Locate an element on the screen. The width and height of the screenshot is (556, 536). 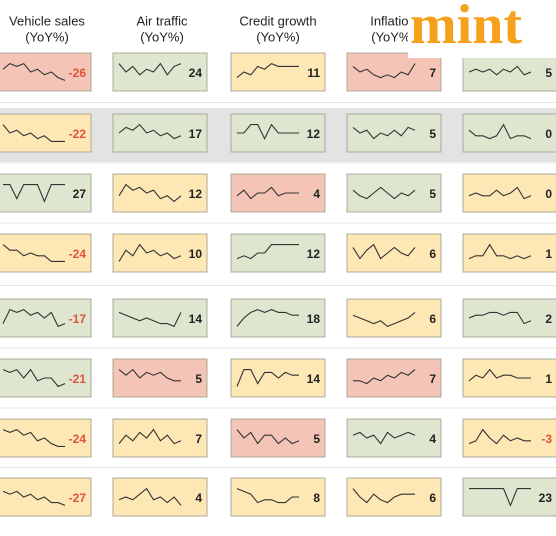
column-title: Credit growth is located at coordinates (277, 20).